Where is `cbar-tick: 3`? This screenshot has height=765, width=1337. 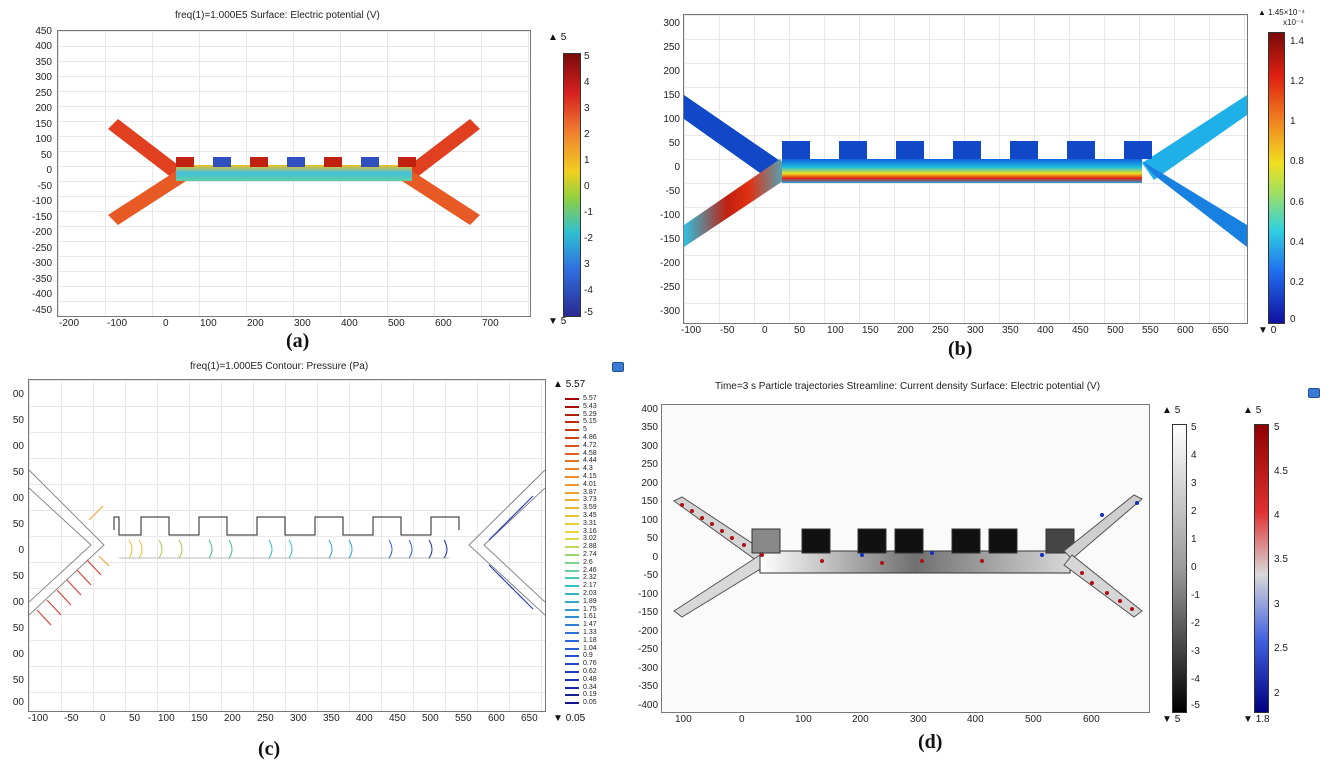
cbar-tick: 3 is located at coordinates (587, 108).